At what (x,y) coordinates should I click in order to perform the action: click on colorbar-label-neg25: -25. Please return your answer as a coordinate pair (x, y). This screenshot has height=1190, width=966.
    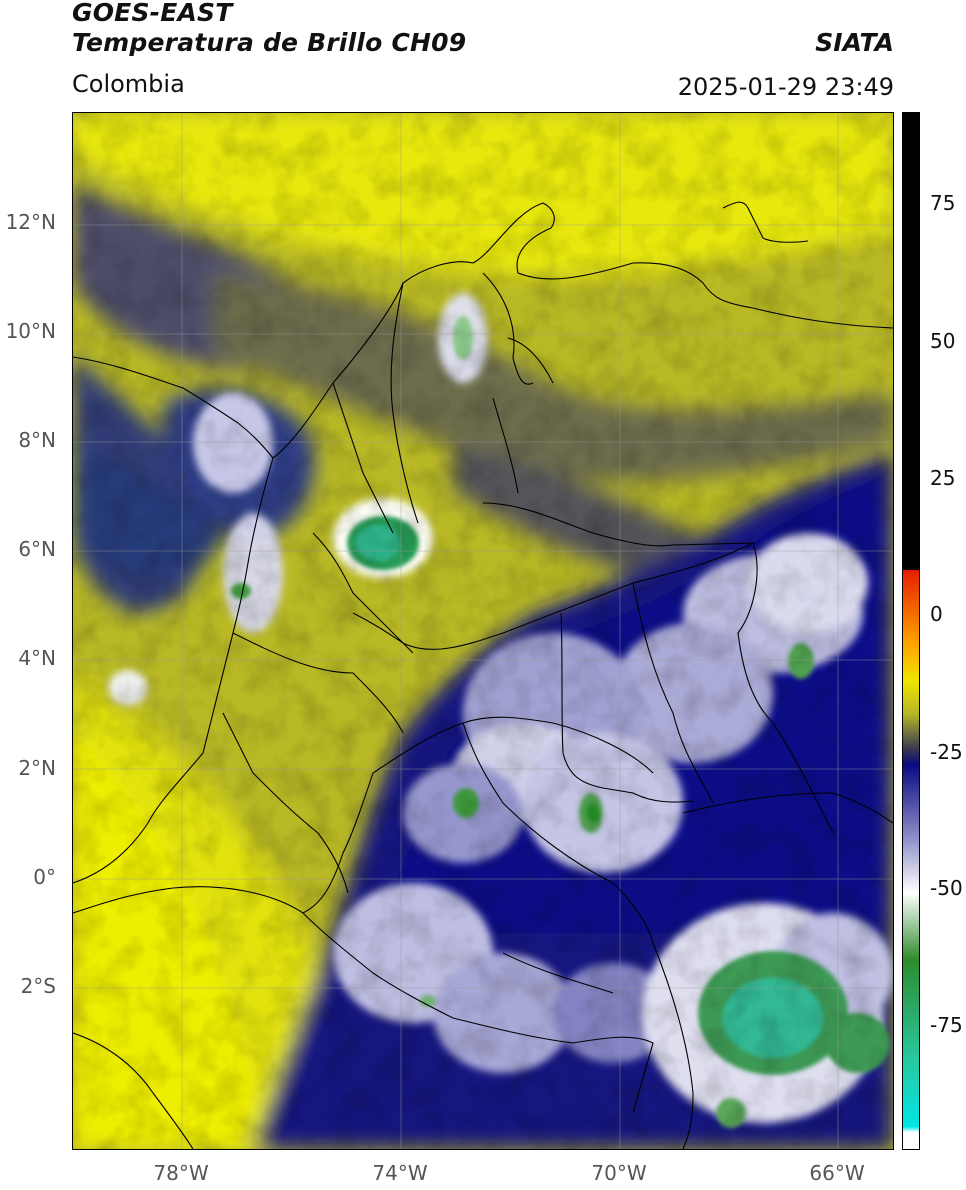
    Looking at the image, I should click on (946, 752).